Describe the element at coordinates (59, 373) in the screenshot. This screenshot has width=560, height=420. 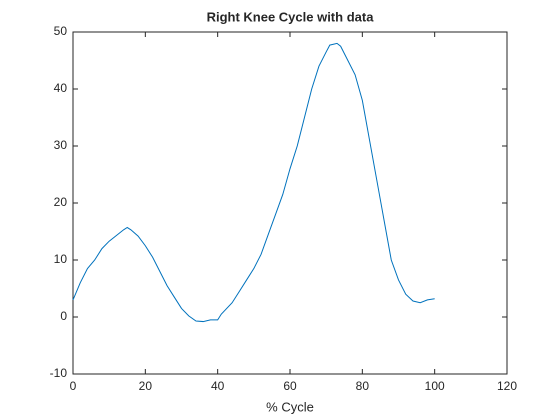
I see `y-tick-label: -10` at that location.